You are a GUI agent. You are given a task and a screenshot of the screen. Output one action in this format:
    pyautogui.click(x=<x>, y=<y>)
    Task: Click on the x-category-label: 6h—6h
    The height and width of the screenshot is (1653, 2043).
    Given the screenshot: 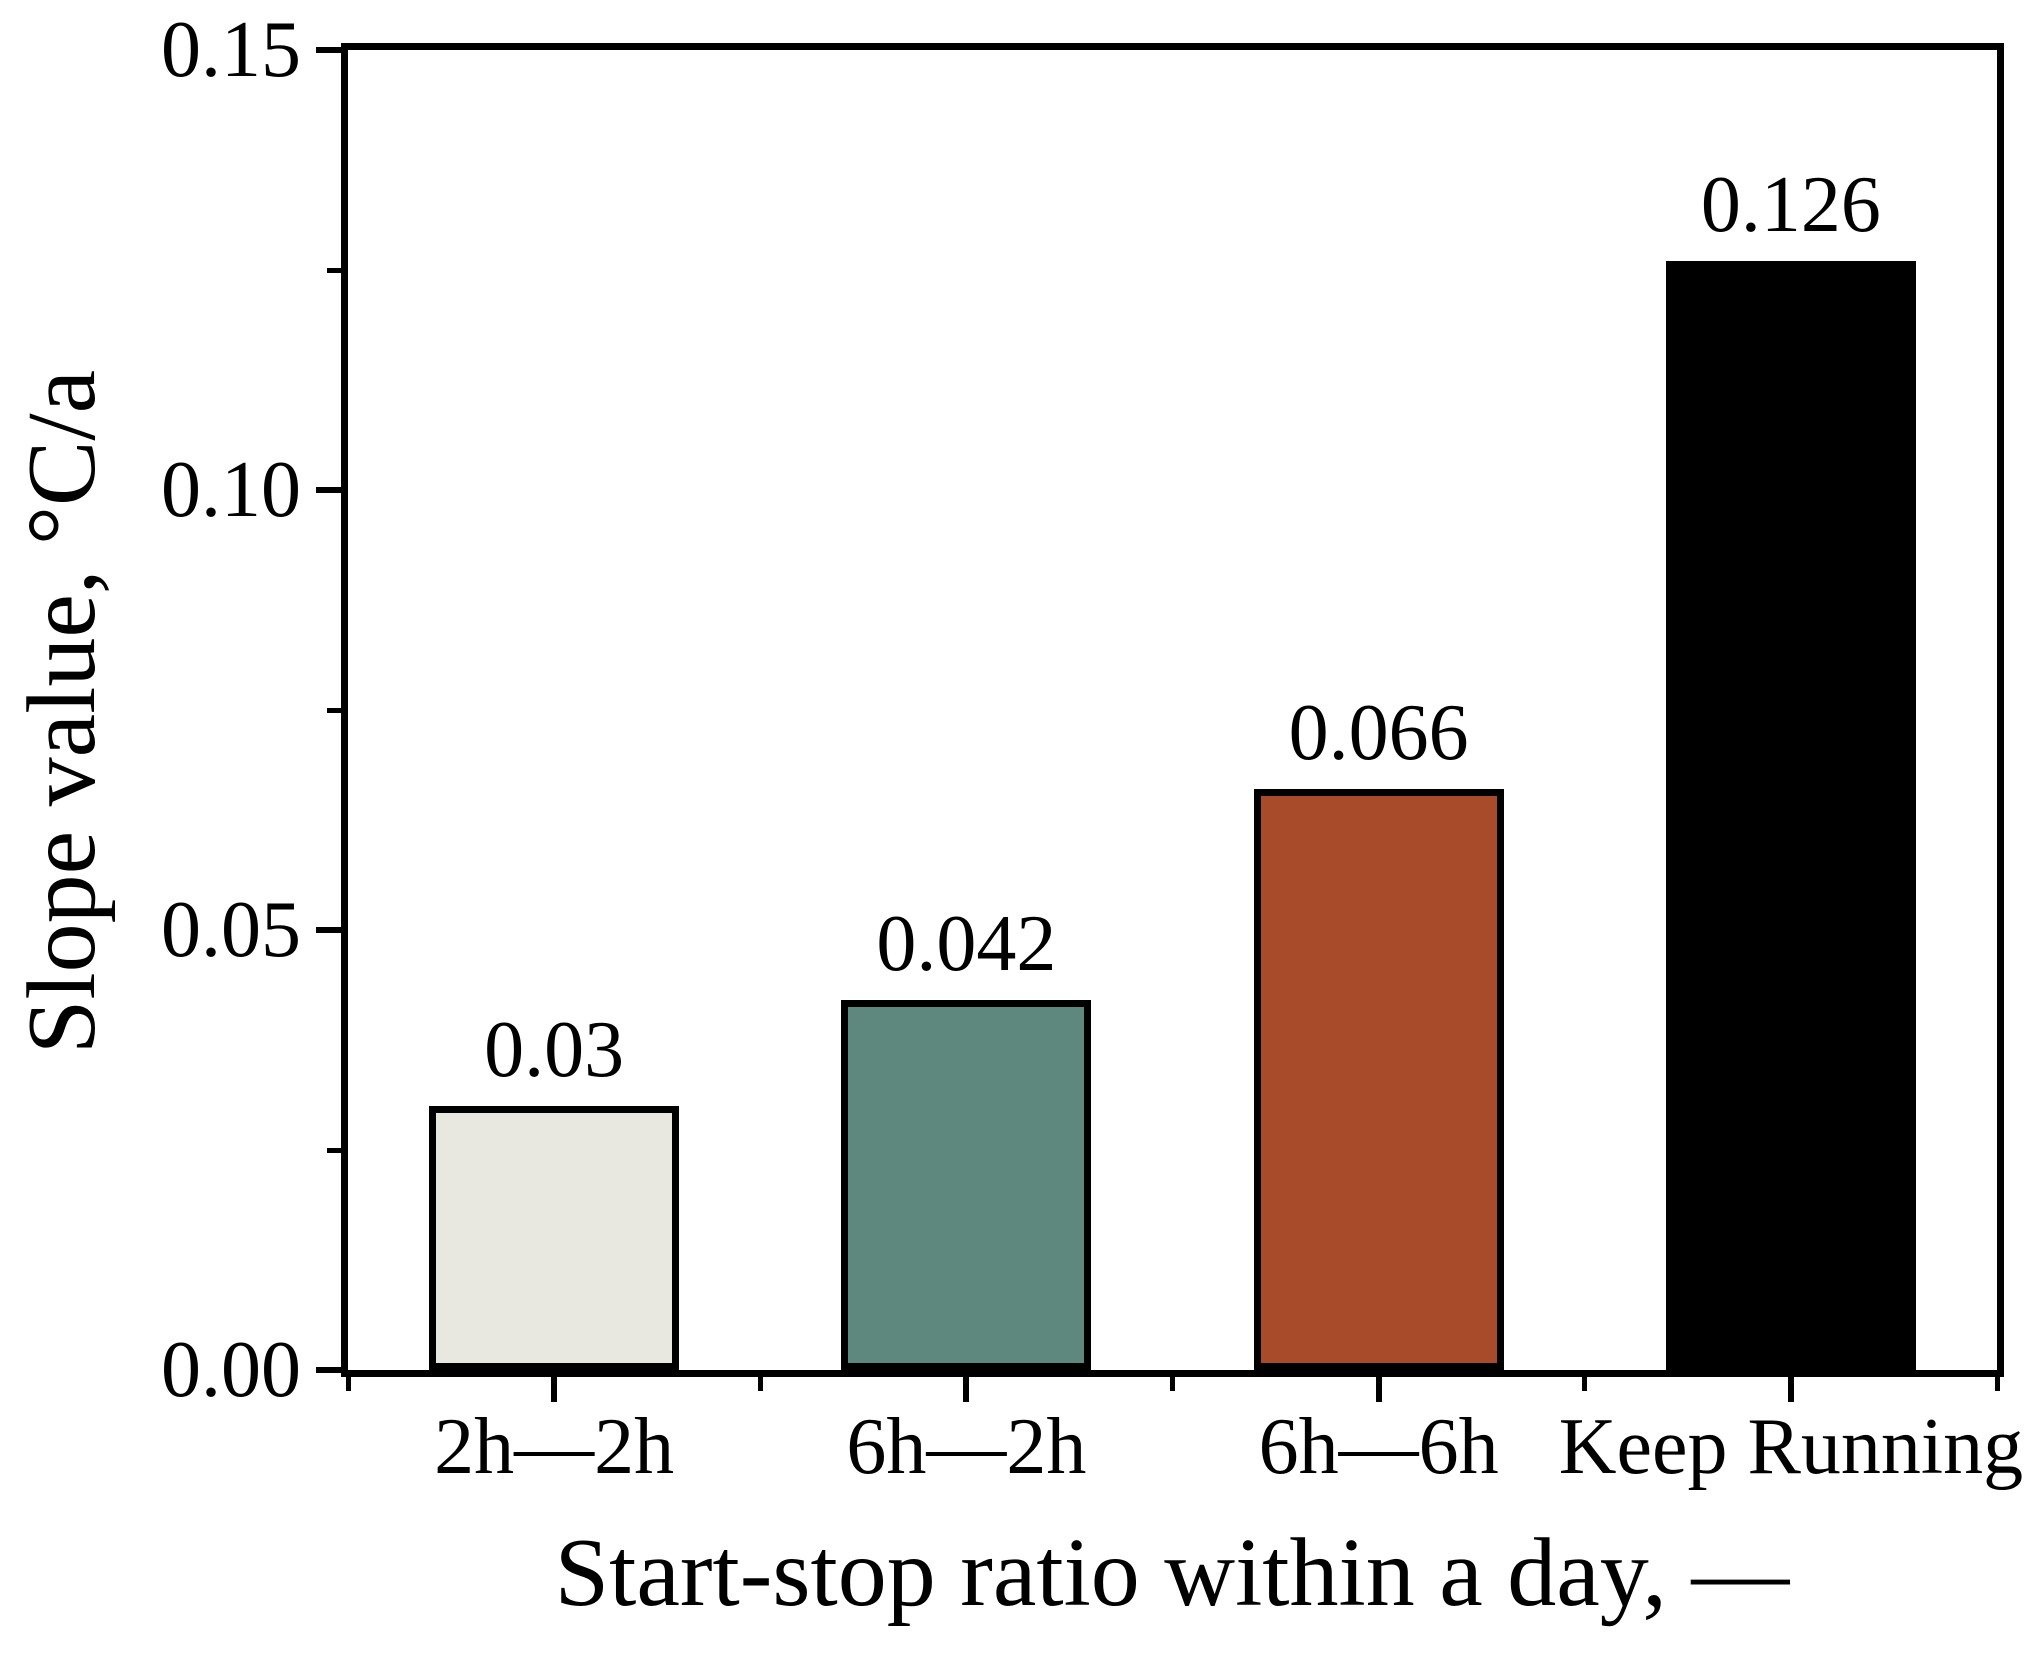 What is the action you would take?
    pyautogui.click(x=1378, y=1447)
    